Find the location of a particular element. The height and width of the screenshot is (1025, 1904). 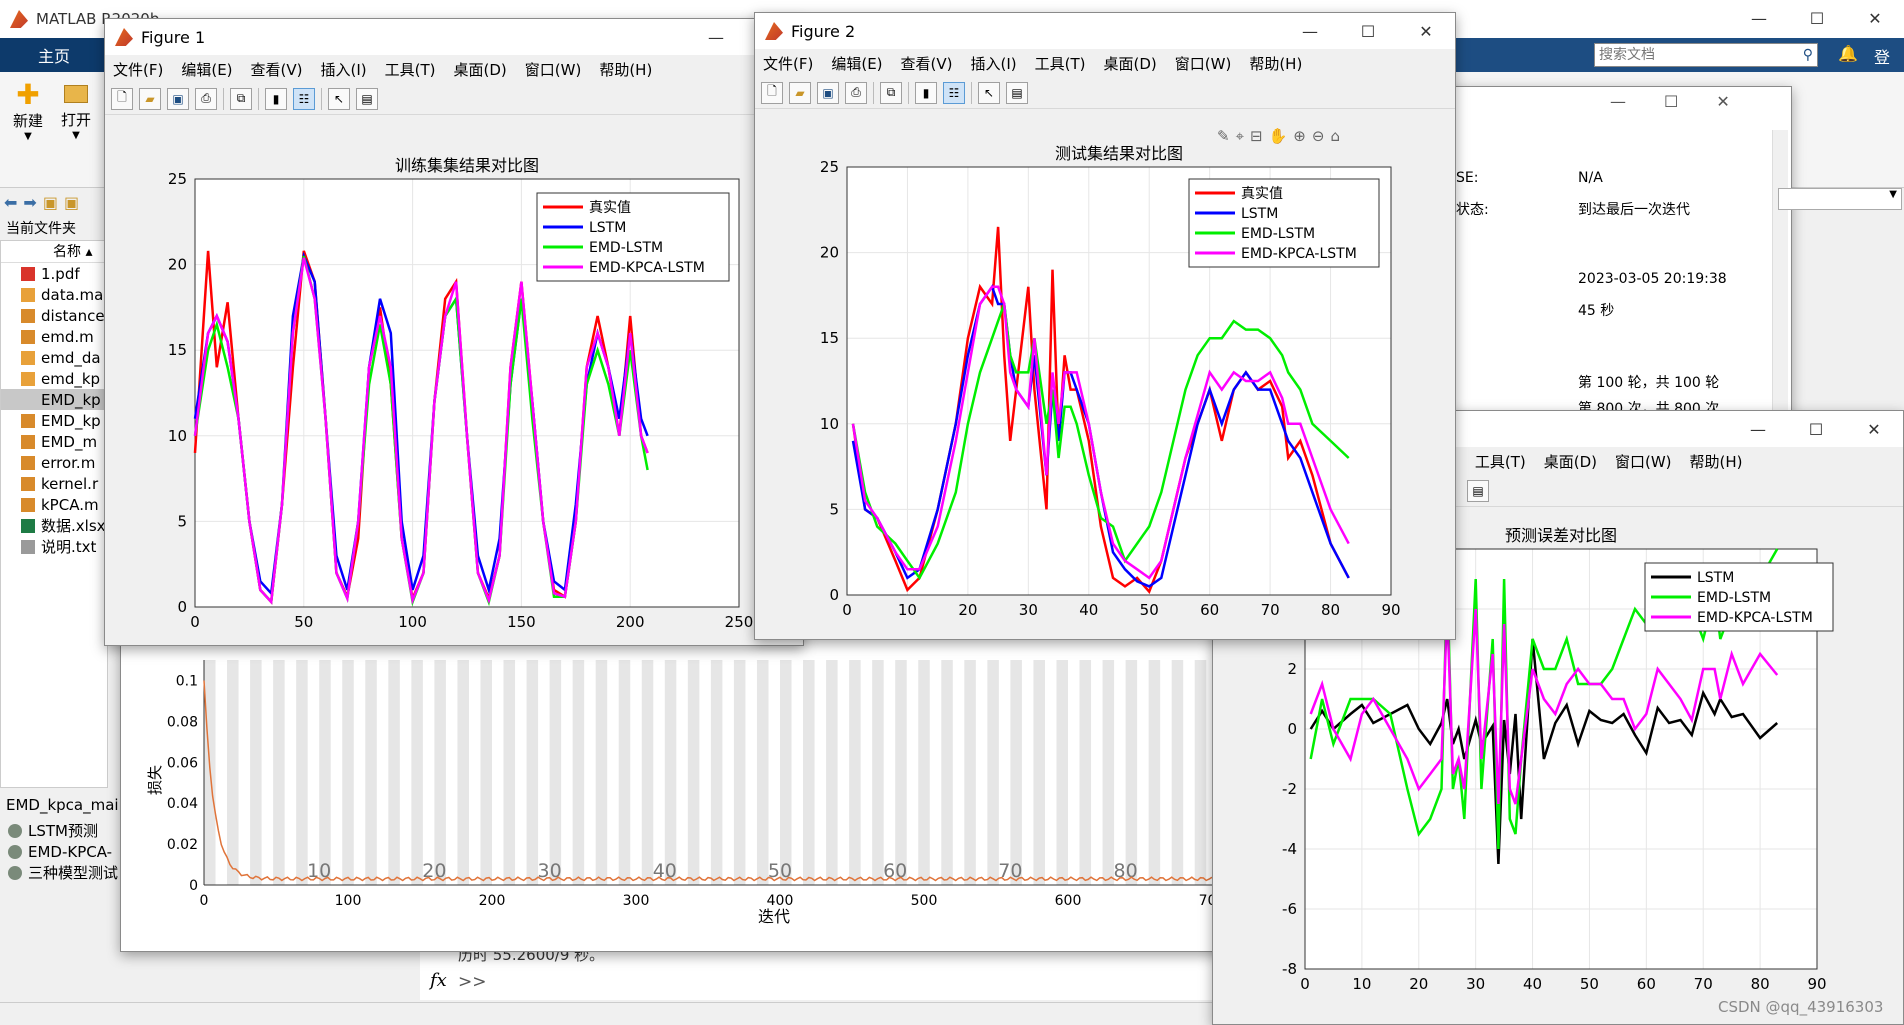

zoom-out-icon: ⊖ is located at coordinates (1318, 136).